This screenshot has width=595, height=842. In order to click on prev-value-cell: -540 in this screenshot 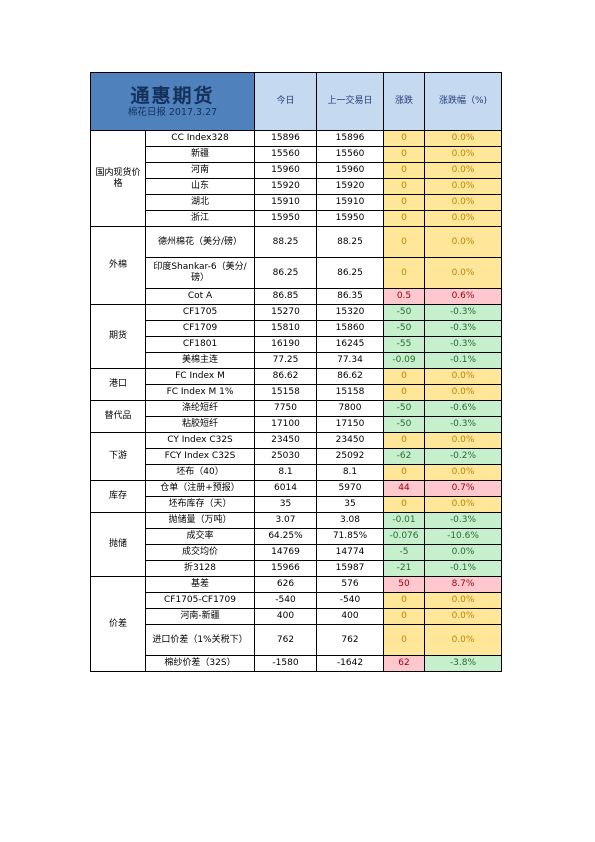, I will do `click(350, 600)`.